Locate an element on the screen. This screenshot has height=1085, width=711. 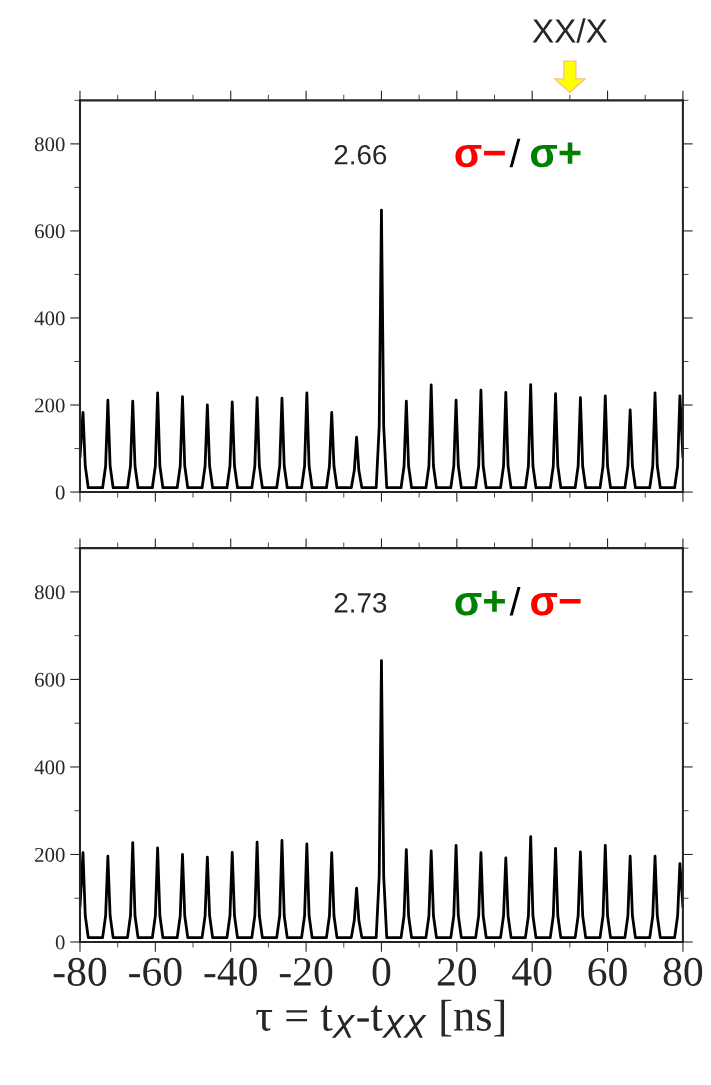
x-axis-title: τ = t$_{X}$-t$_{XX}$ [ns] is located at coordinates (380, 1018).